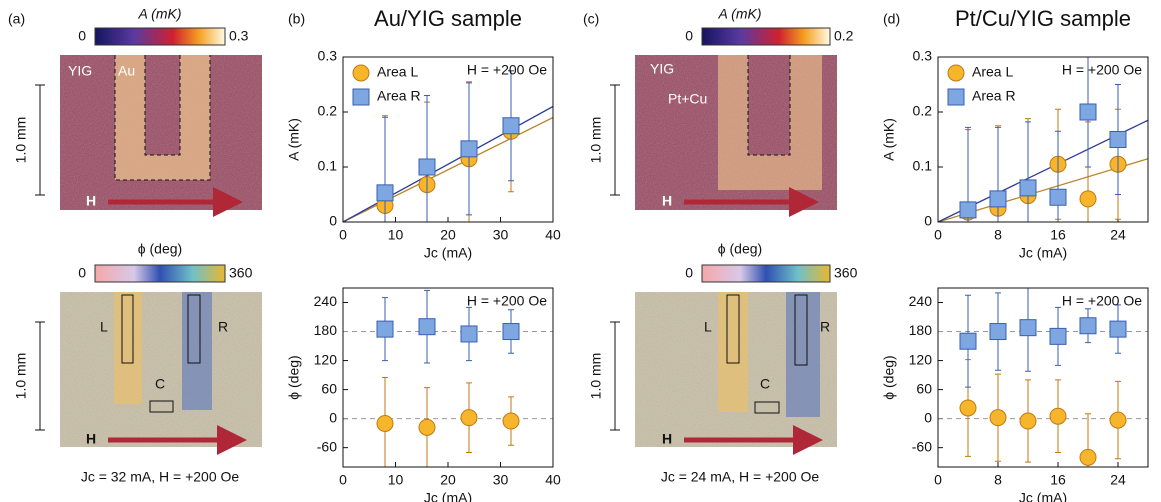 This screenshot has width=1161, height=502. What do you see at coordinates (328, 111) in the screenshot?
I see `y-tick-label: 0.2` at bounding box center [328, 111].